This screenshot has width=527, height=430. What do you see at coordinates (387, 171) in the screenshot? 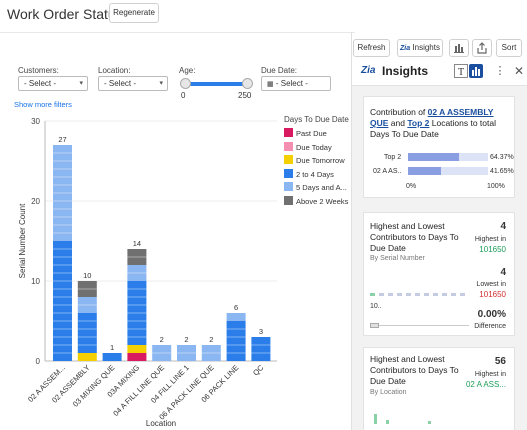
I see `bar-label-02a: 02 A AS..` at bounding box center [387, 171].